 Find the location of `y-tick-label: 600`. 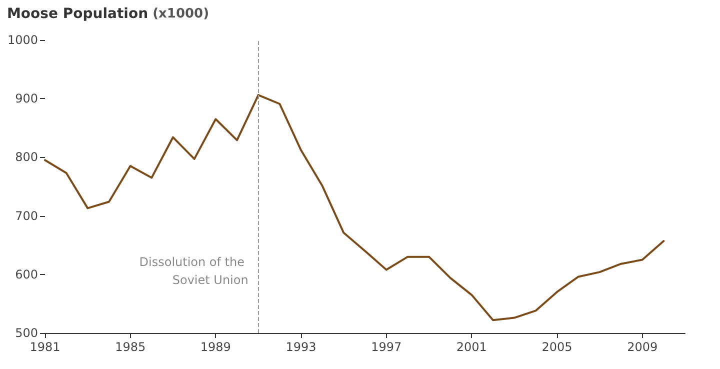

y-tick-label: 600 is located at coordinates (26, 274).